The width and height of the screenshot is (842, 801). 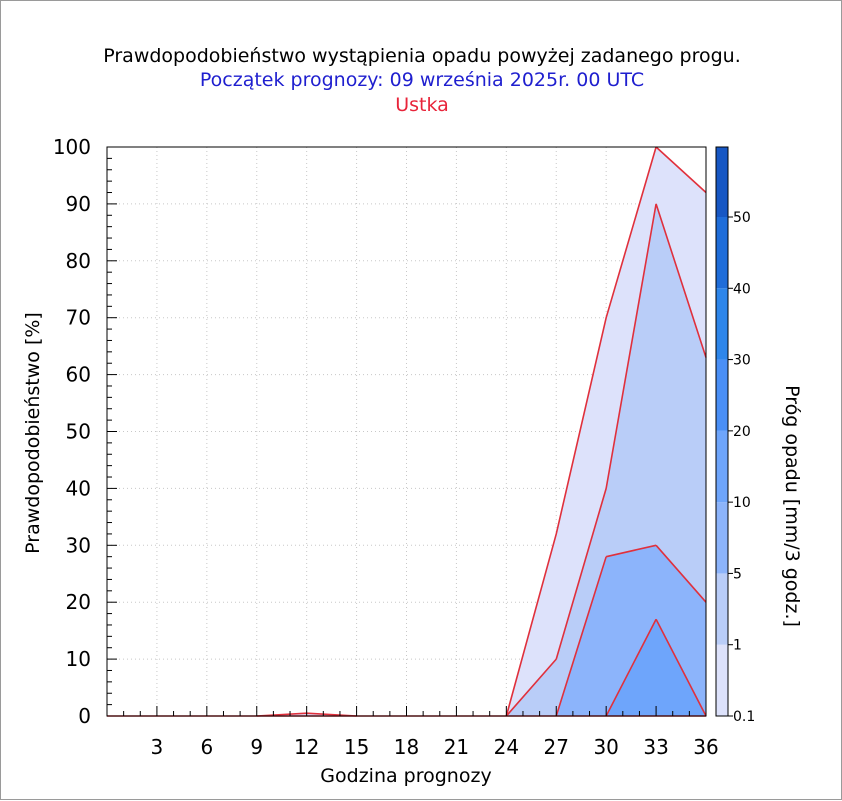 I want to click on y-tick-label: 30, so click(x=78, y=545).